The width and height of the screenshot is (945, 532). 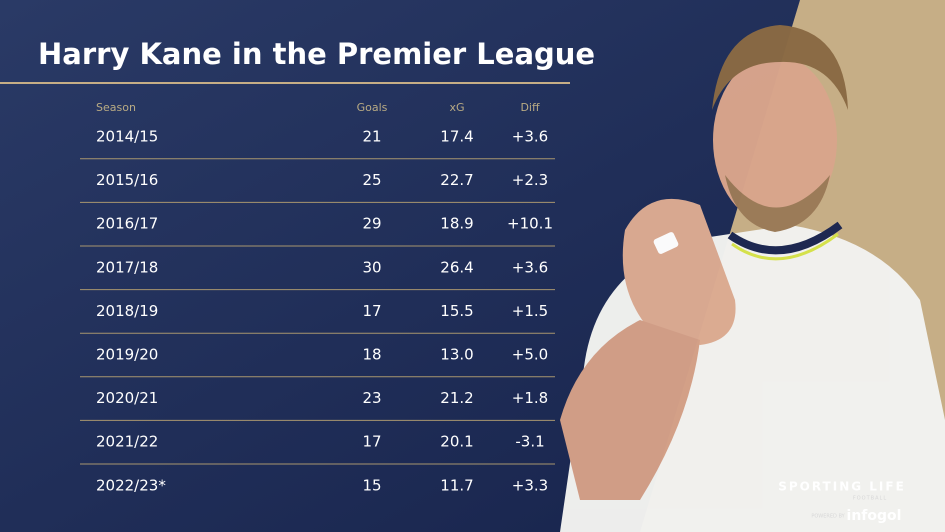 I want to click on table-cell: +5.0, so click(x=530, y=355).